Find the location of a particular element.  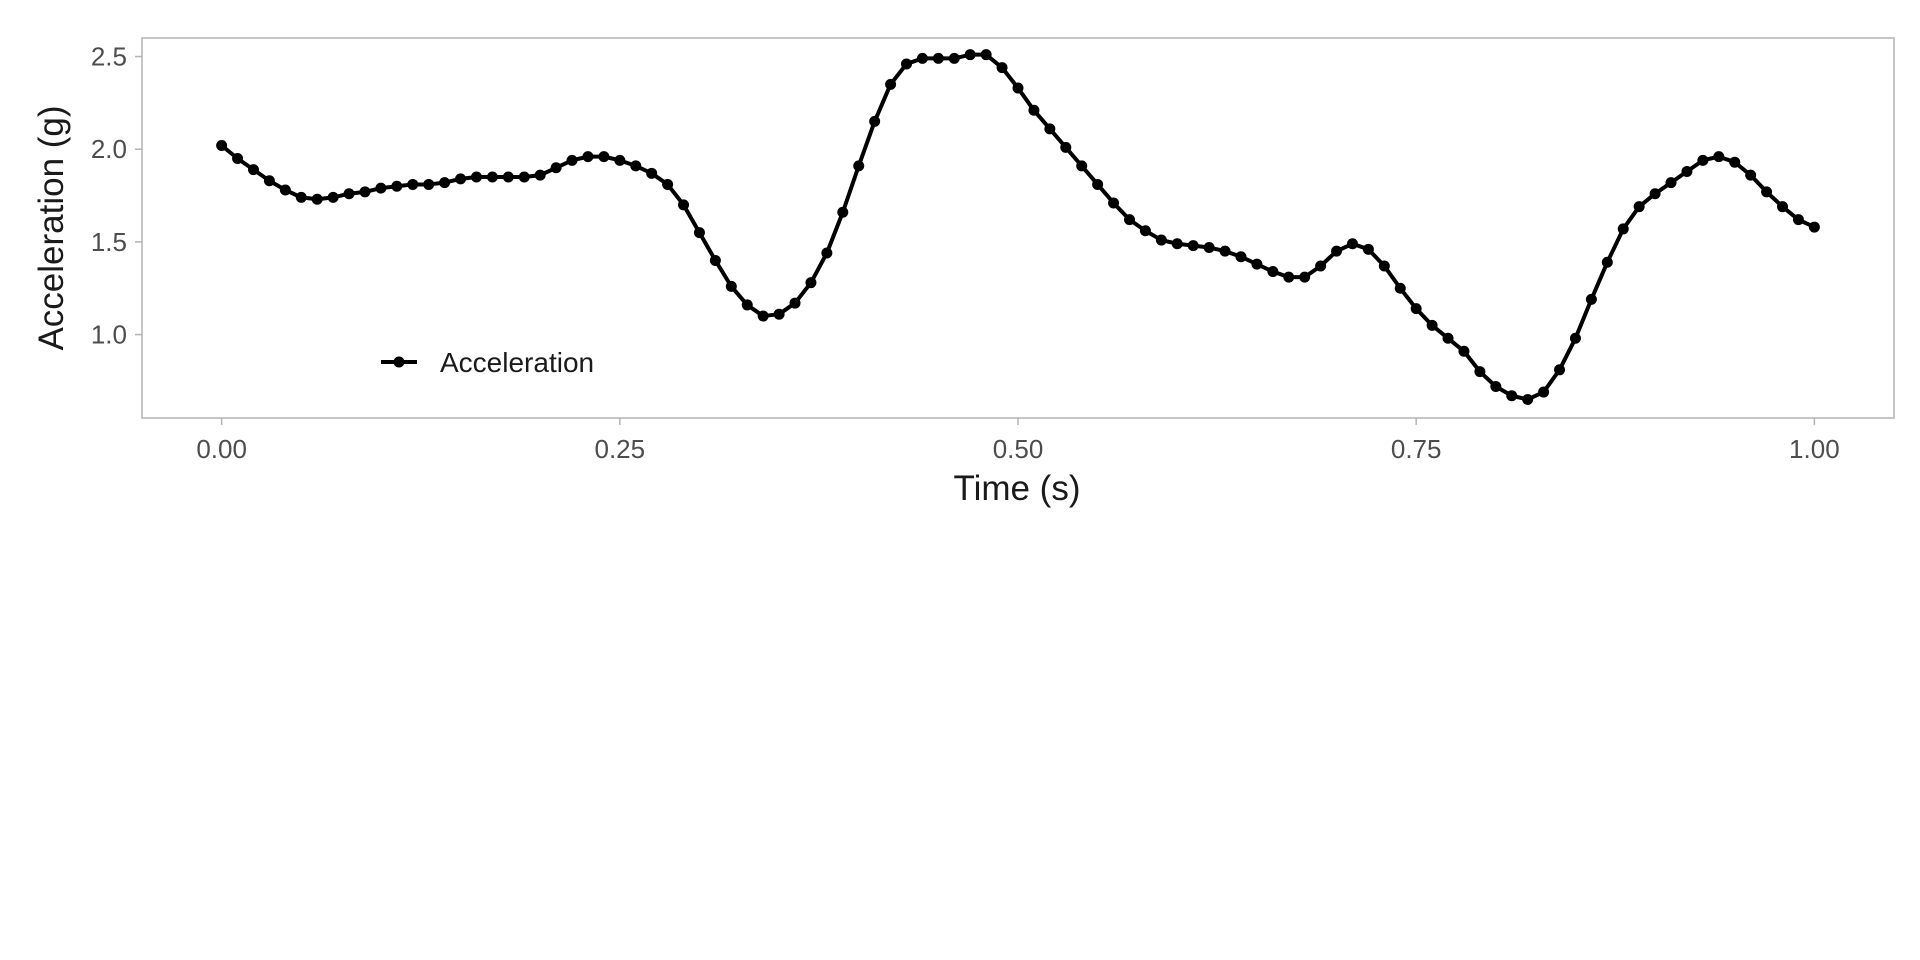

y-tick-label: 2.0 is located at coordinates (109, 149).